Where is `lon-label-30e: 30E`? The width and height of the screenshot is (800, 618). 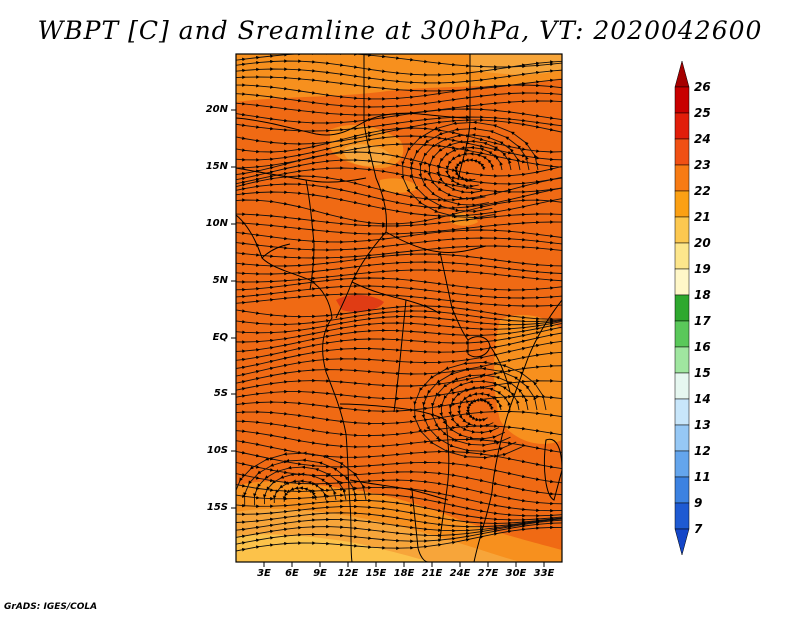 lon-label-30e: 30E is located at coordinates (516, 573).